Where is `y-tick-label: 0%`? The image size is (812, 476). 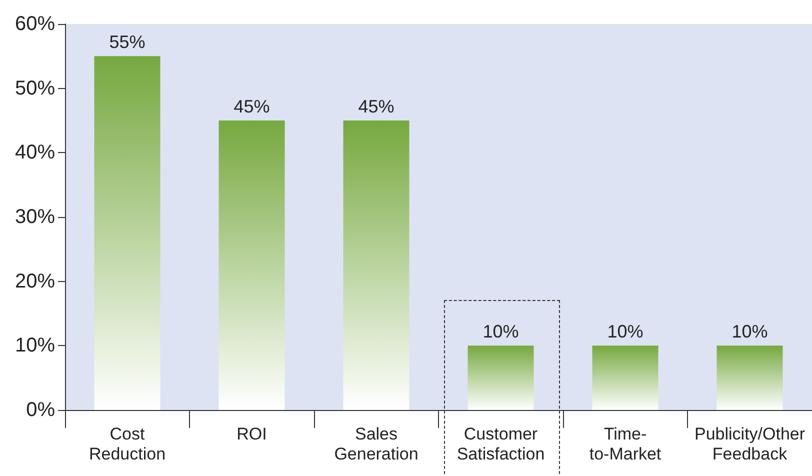
y-tick-label: 0% is located at coordinates (41, 410).